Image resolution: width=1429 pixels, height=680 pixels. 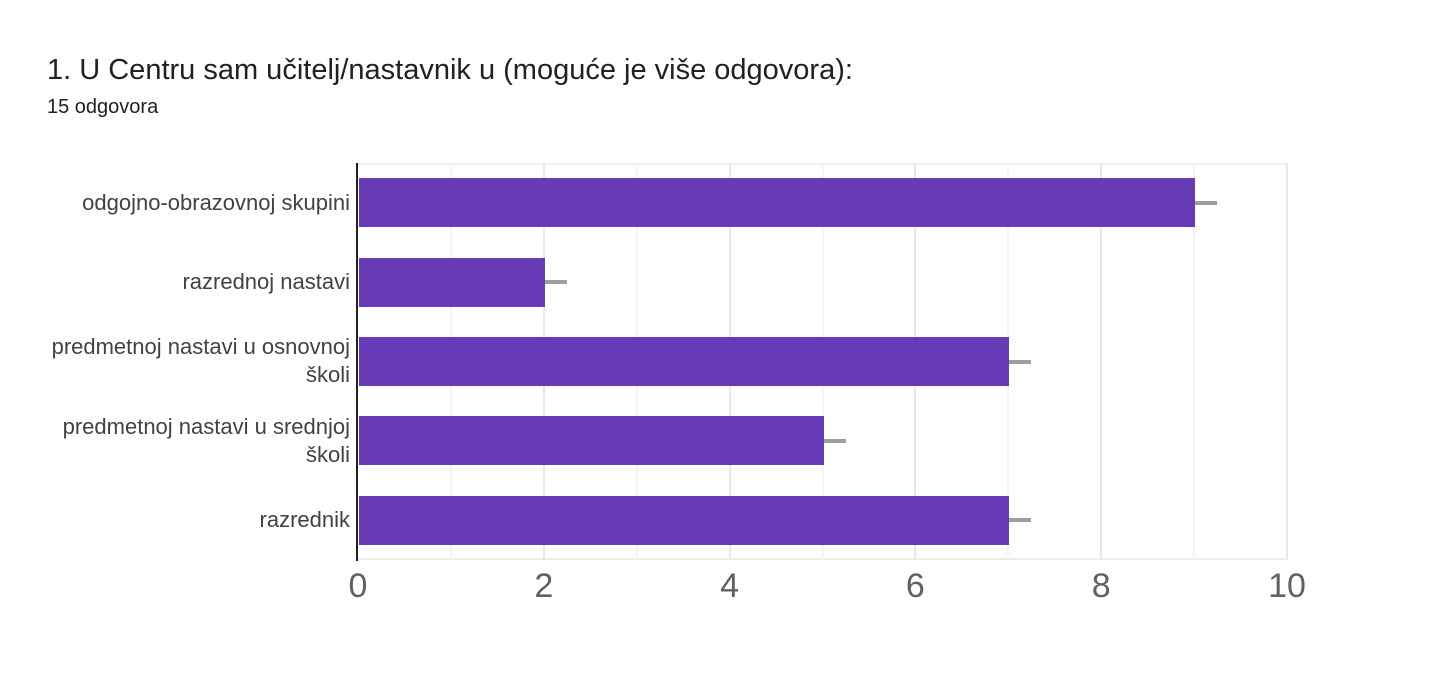 What do you see at coordinates (1101, 586) in the screenshot?
I see `x-tick-label: 8` at bounding box center [1101, 586].